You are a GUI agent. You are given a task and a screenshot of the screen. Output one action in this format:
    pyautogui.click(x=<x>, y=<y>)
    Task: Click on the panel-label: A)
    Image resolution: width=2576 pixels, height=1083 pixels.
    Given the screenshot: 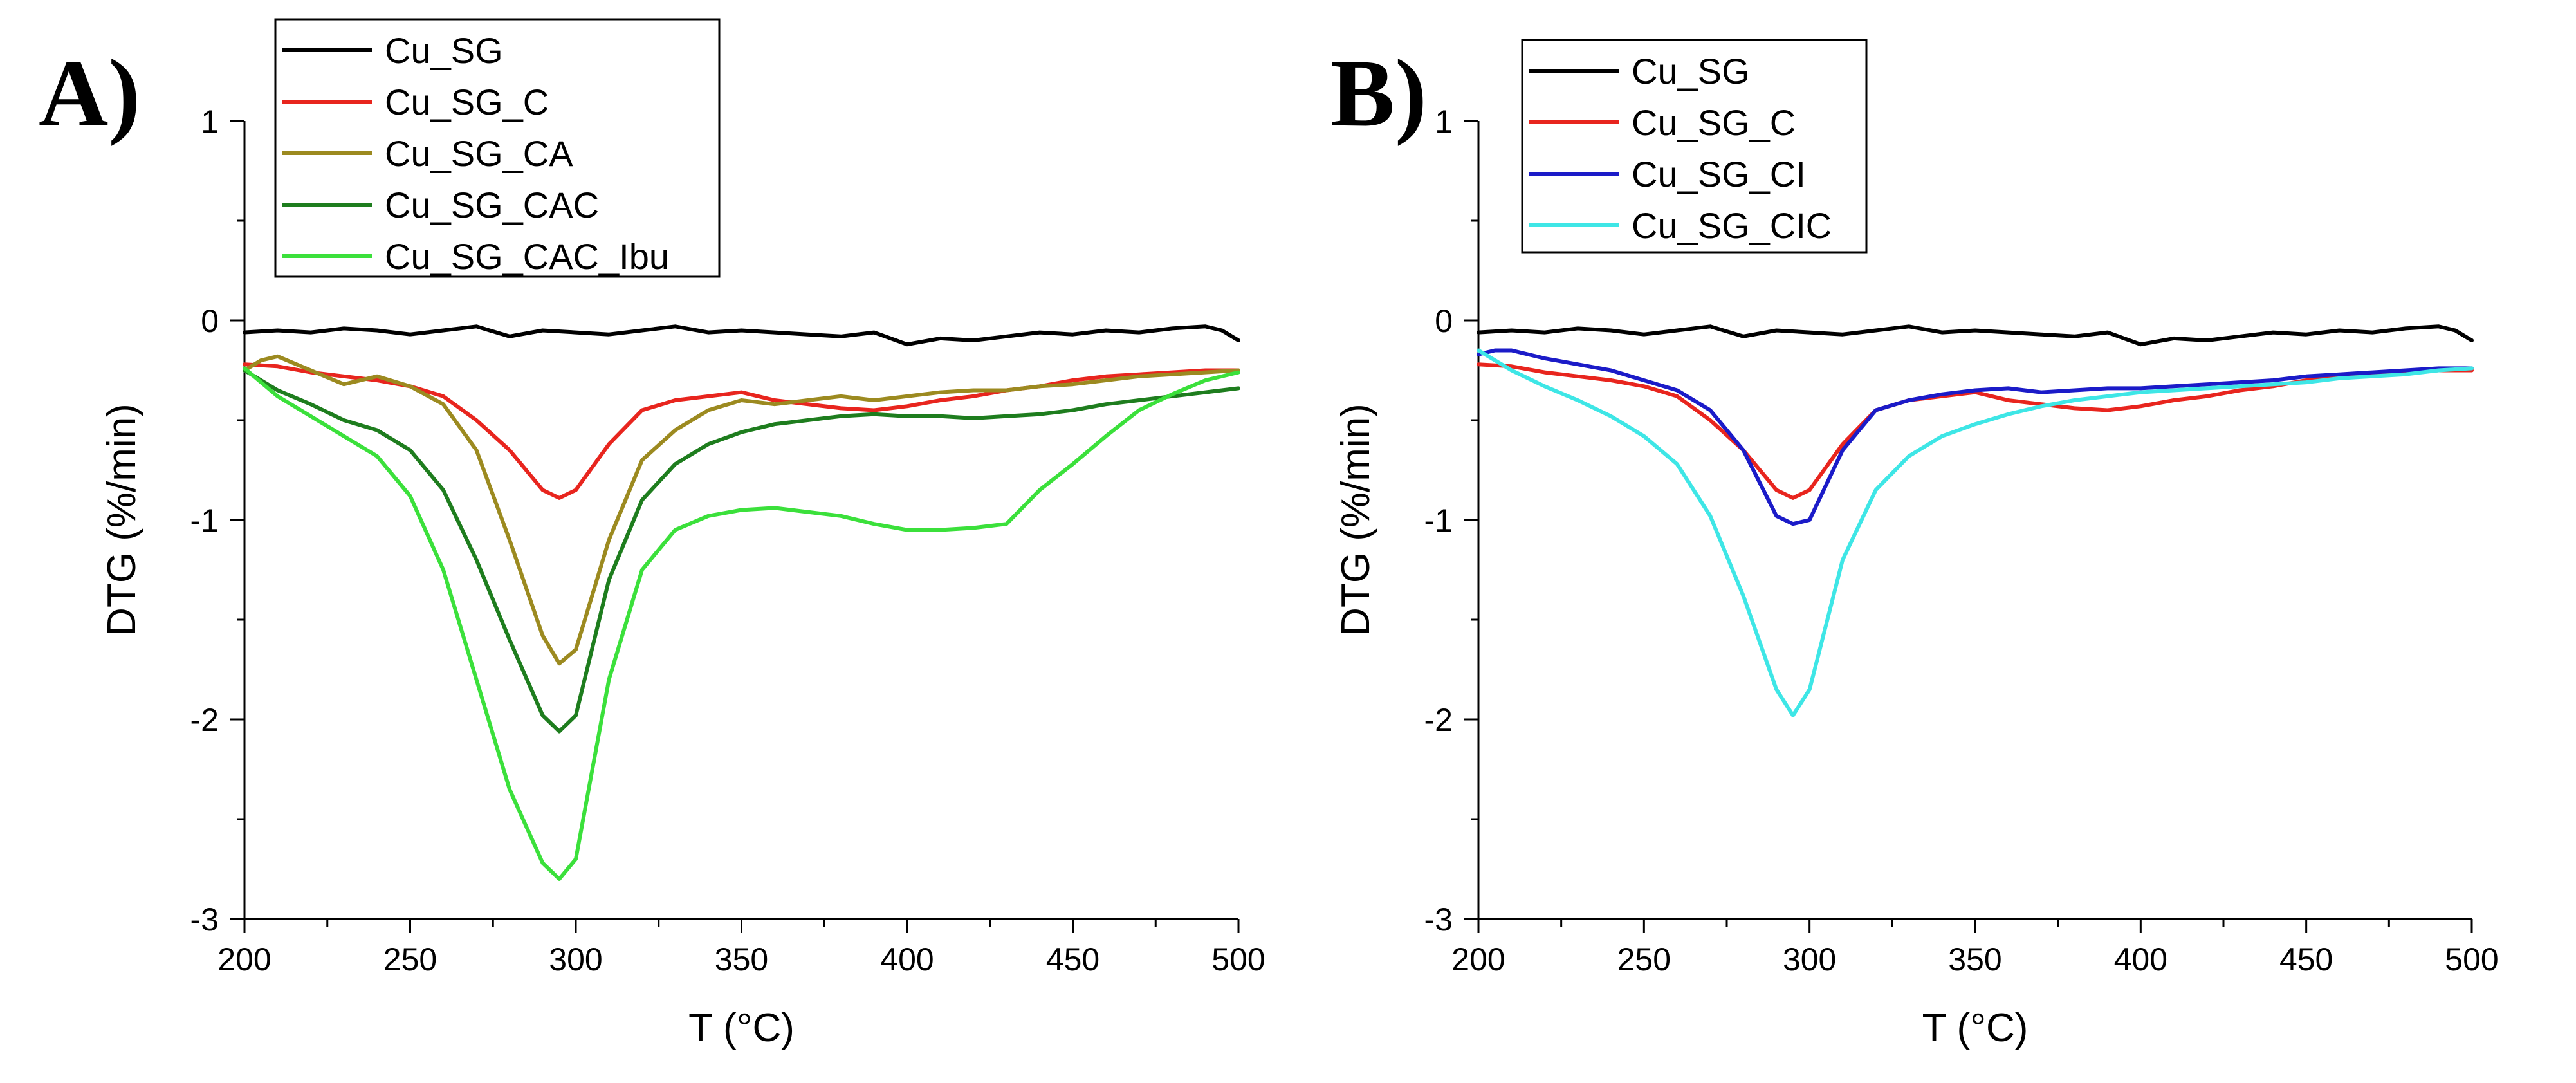 What is the action you would take?
    pyautogui.click(x=89, y=94)
    